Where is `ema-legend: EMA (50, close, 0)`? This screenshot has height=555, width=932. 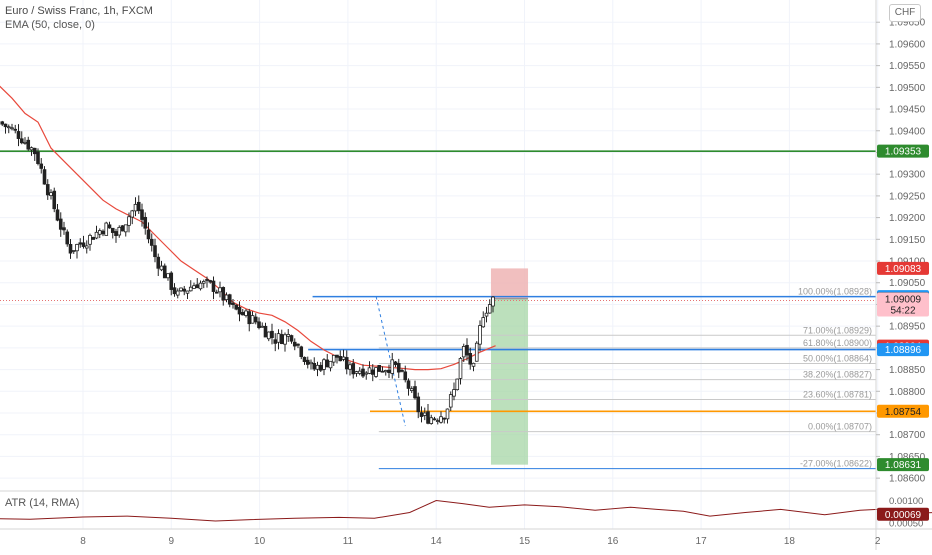 ema-legend: EMA (50, close, 0) is located at coordinates (50, 25).